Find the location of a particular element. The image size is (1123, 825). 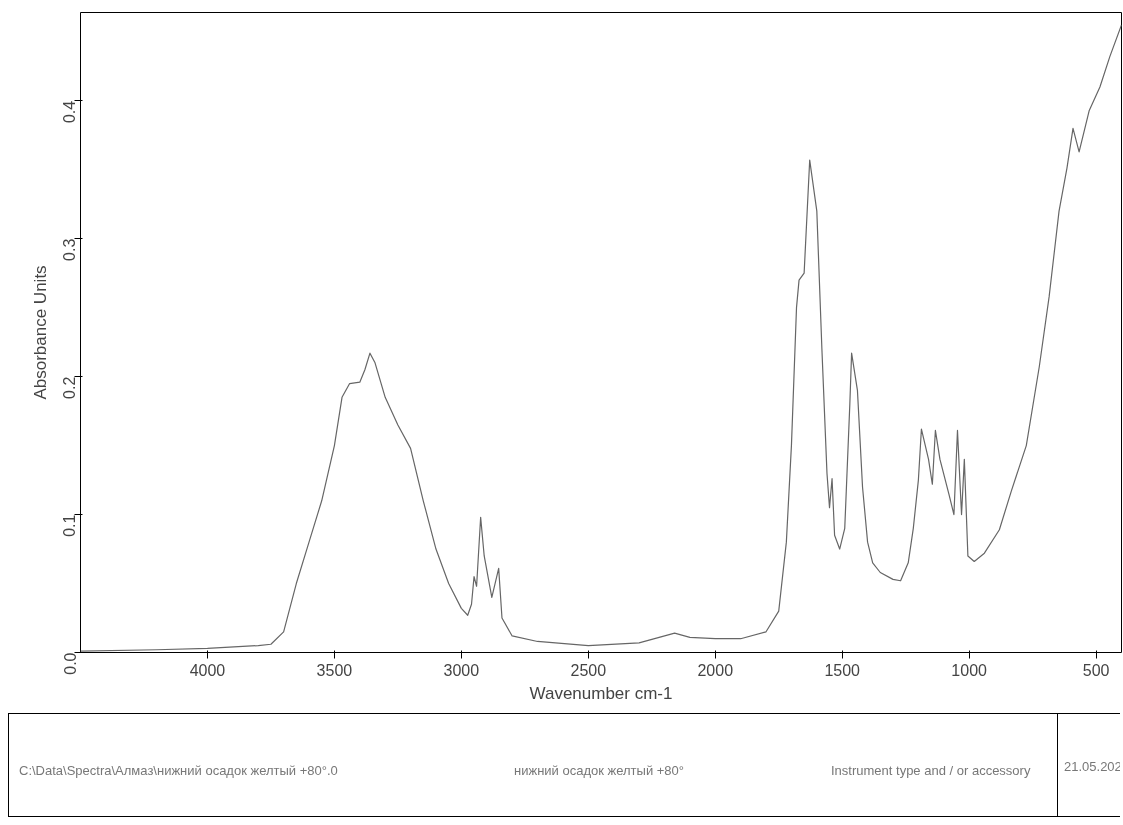

x-tick-label: 2000 is located at coordinates (715, 670).